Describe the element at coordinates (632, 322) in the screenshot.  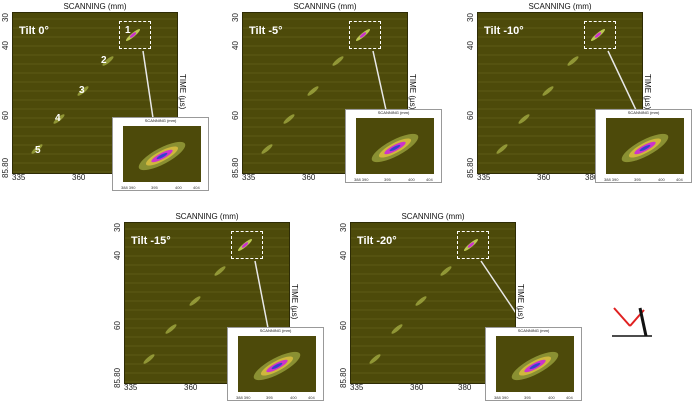
I see `probe-angle-icon` at that location.